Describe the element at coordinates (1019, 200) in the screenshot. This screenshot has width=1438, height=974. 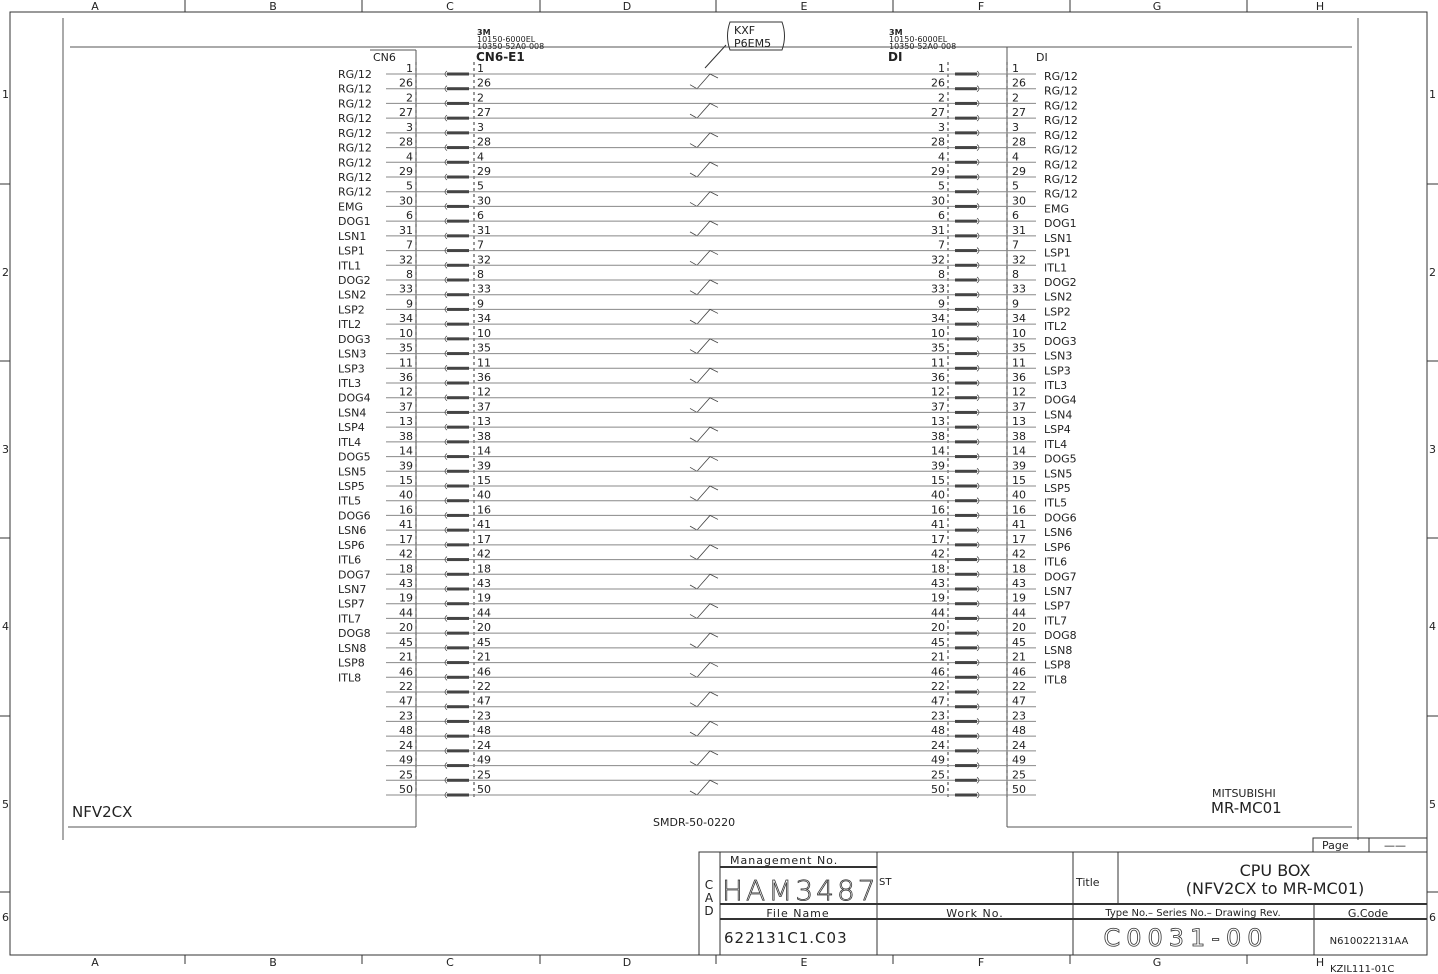
I see `right-pin-number: 30` at that location.